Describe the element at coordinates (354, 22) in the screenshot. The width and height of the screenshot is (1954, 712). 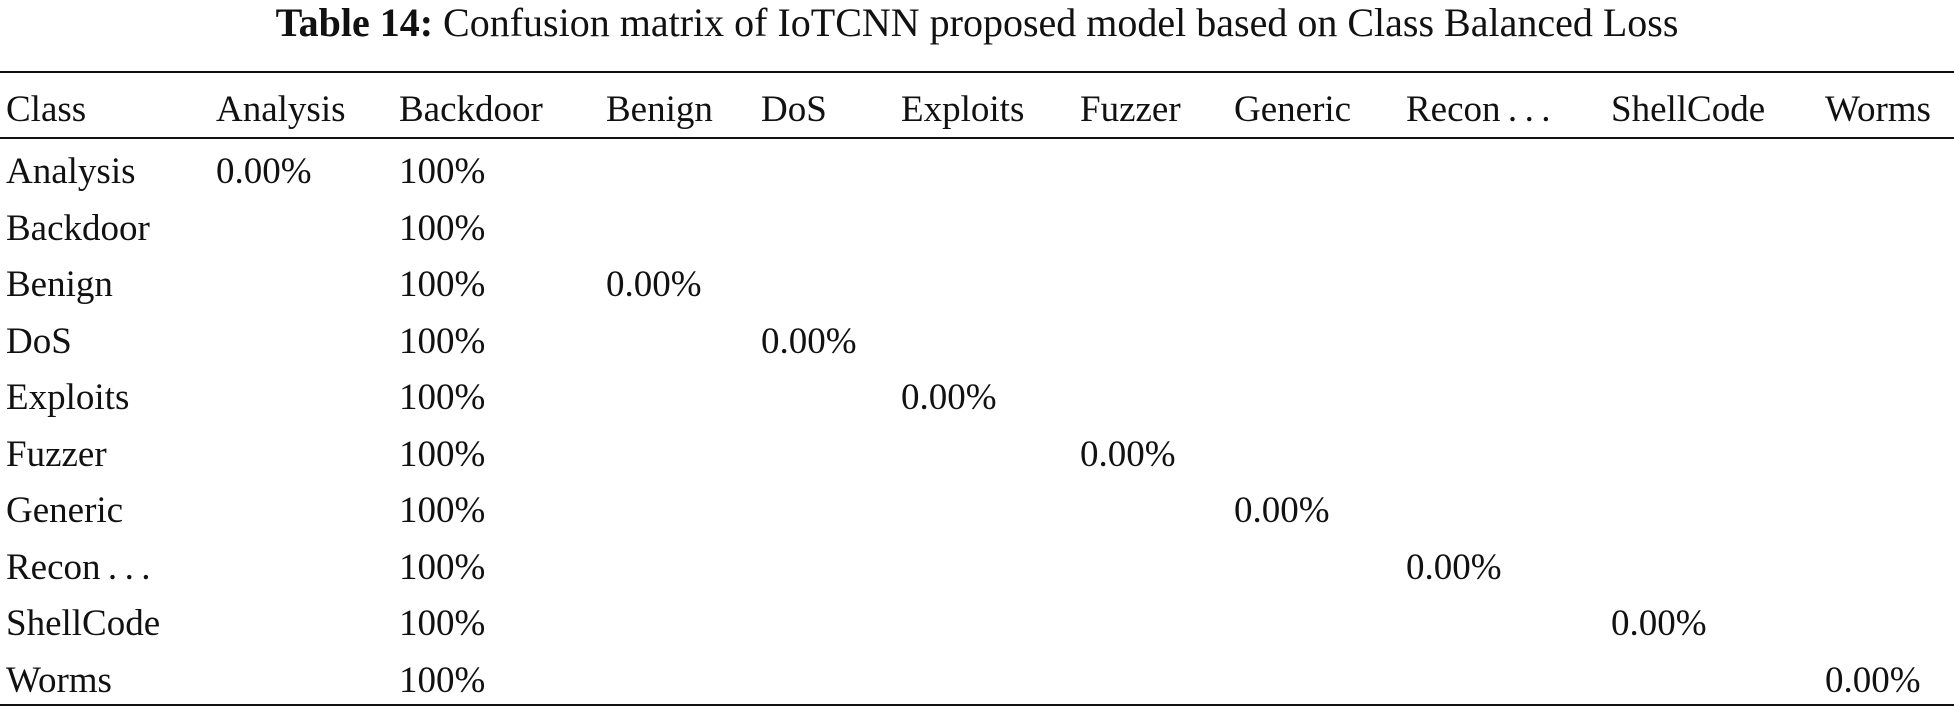
I see `caption-label: Table 14:` at that location.